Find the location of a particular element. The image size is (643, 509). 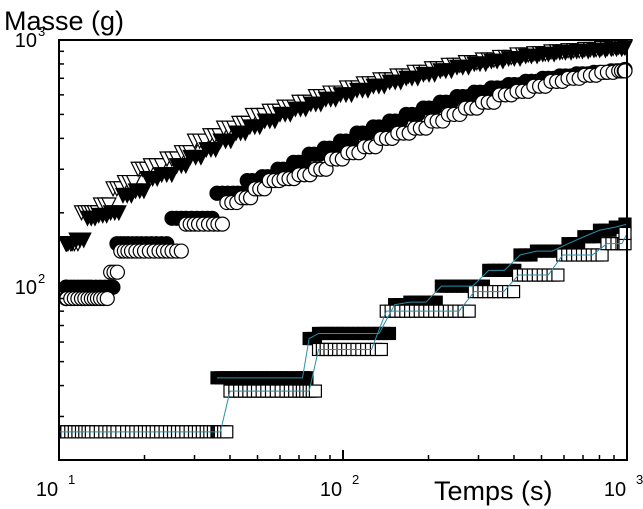

y-tick-exponent: 3 is located at coordinates (41, 31).